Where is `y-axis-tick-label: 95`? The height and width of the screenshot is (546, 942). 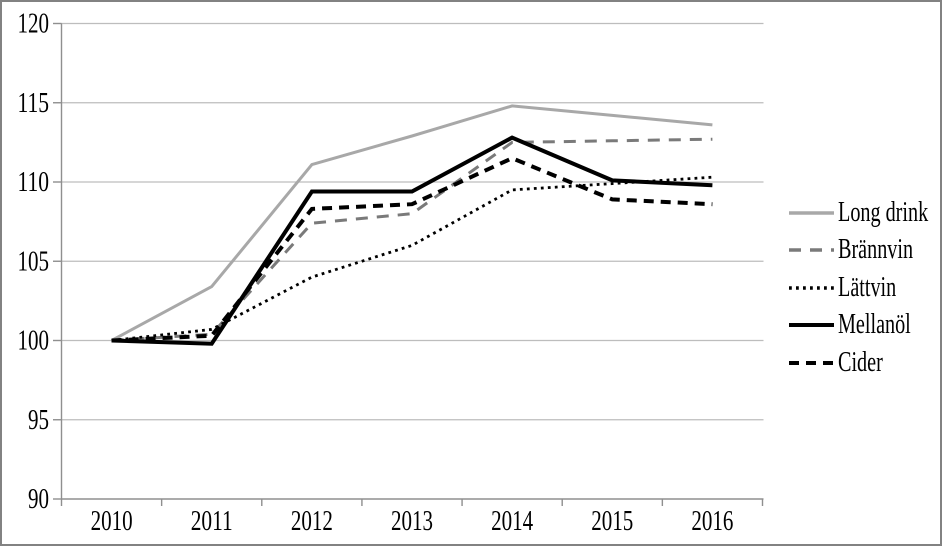
y-axis-tick-label: 95 is located at coordinates (38, 420).